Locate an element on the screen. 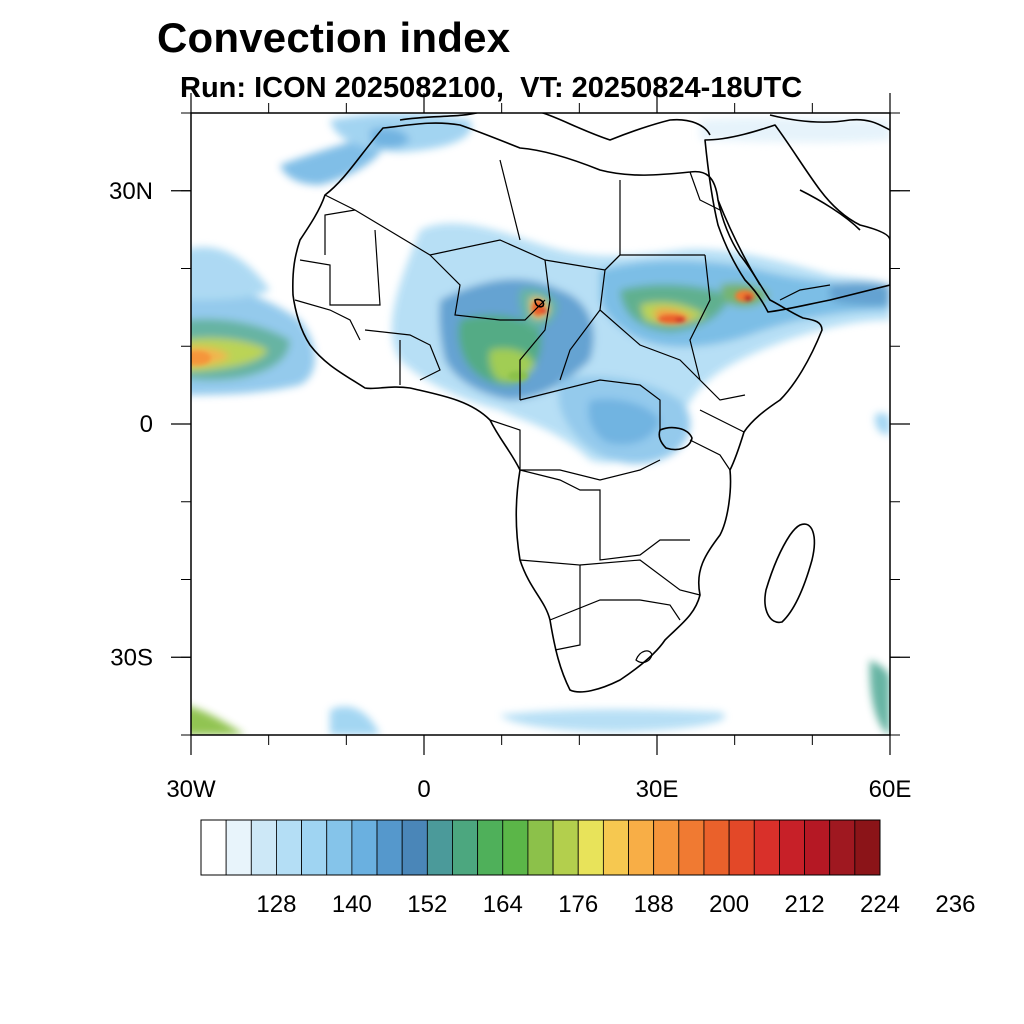  colorbar-label: 176 is located at coordinates (578, 904).